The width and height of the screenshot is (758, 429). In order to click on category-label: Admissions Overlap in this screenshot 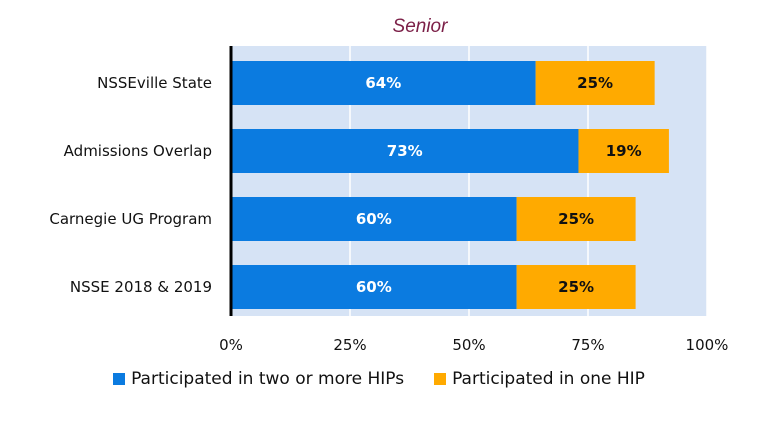, I will do `click(138, 151)`.